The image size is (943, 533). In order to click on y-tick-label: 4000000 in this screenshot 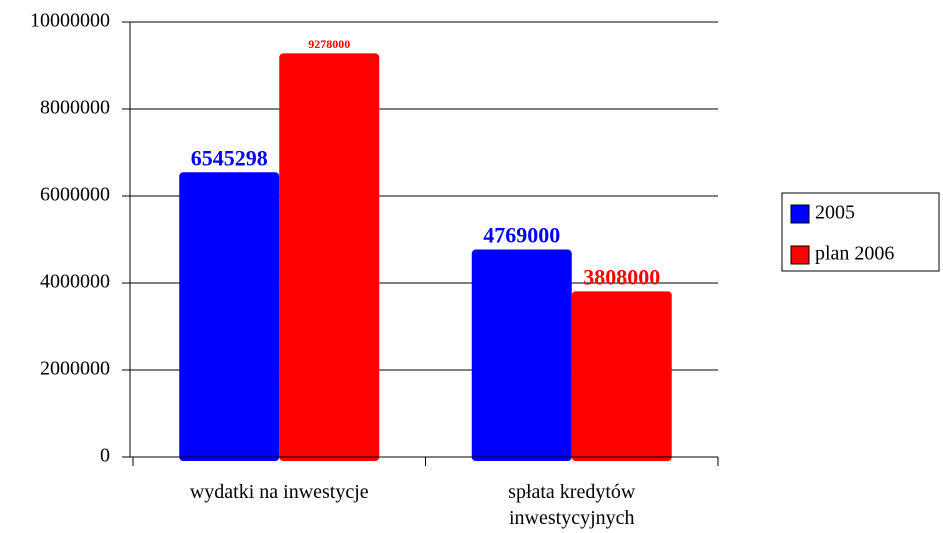, I will do `click(75, 282)`.